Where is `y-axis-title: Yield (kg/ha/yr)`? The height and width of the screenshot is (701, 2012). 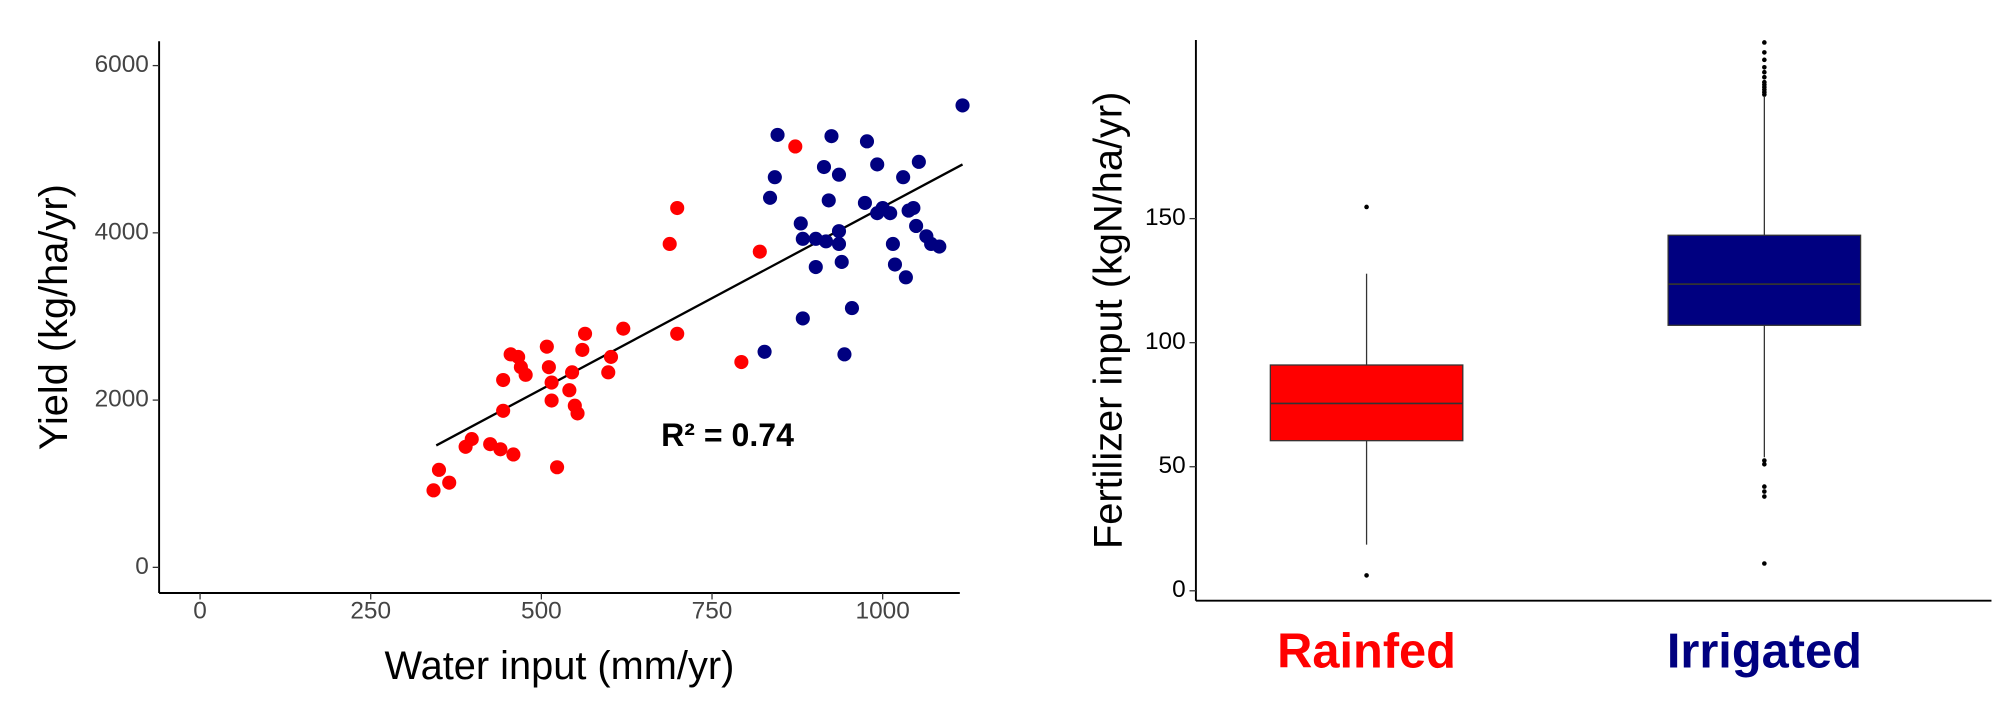 y-axis-title: Yield (kg/ha/yr) is located at coordinates (54, 317).